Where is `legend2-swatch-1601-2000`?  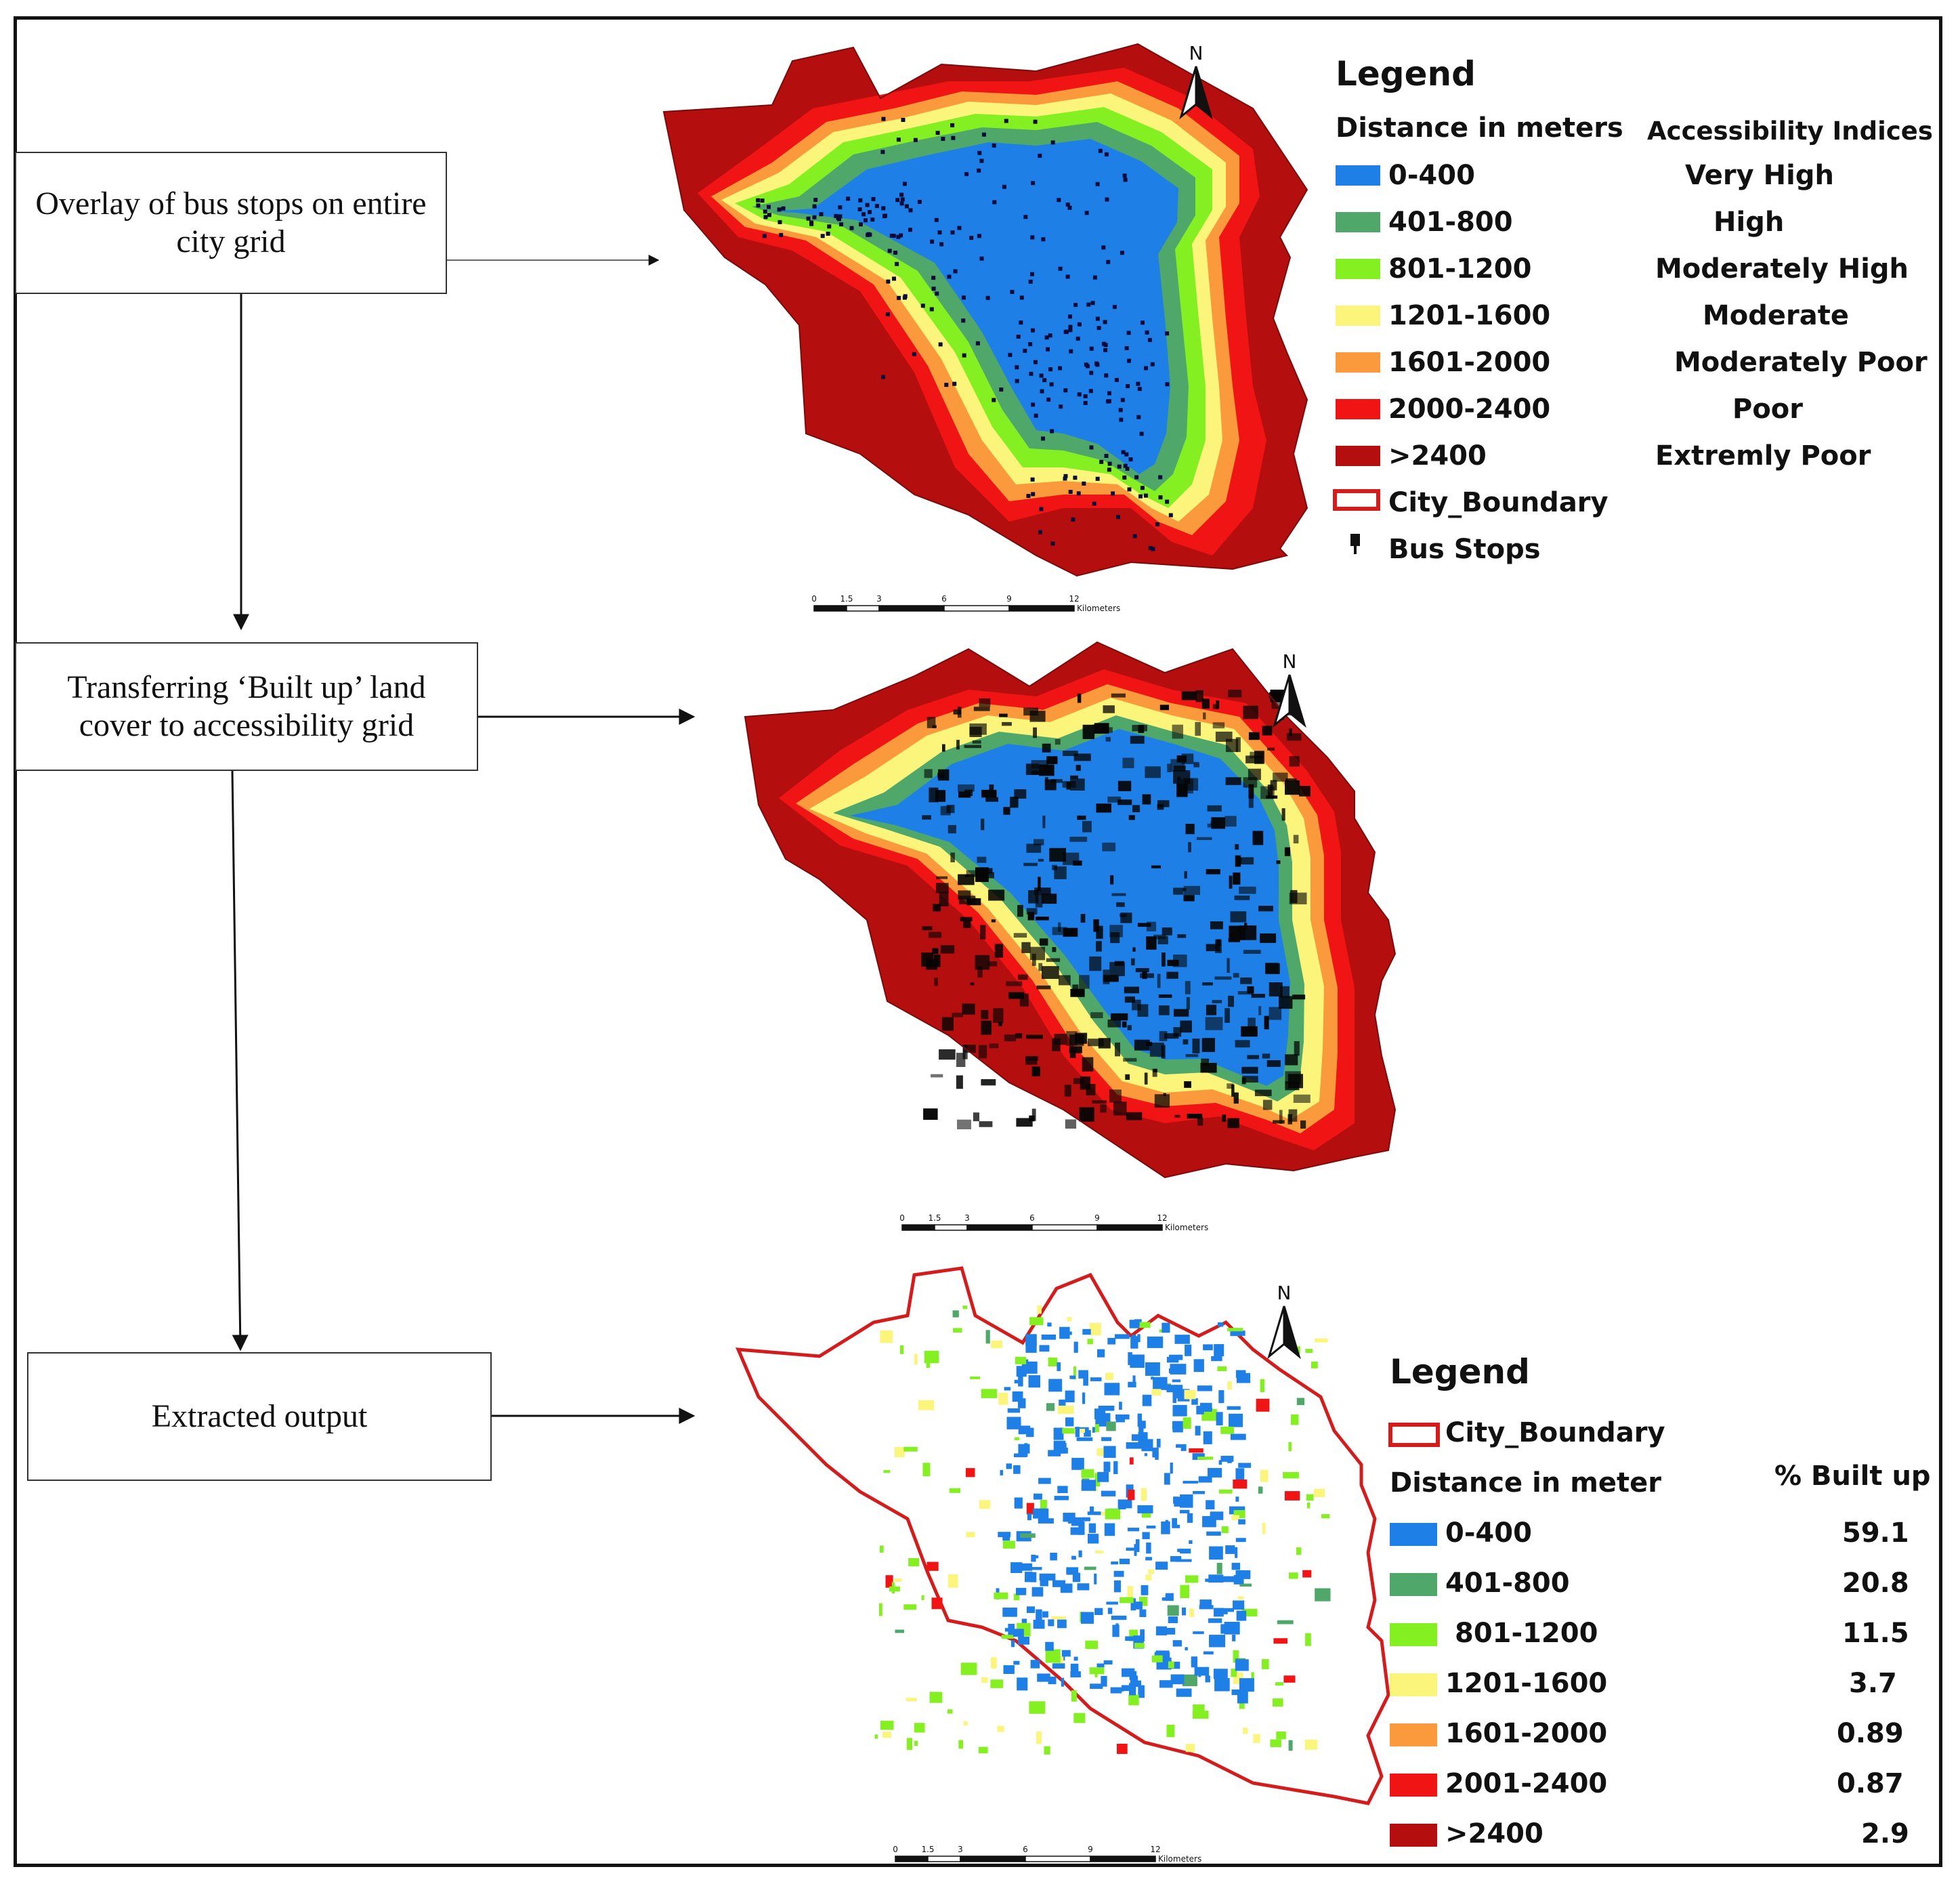 legend2-swatch-1601-2000 is located at coordinates (1413, 1734).